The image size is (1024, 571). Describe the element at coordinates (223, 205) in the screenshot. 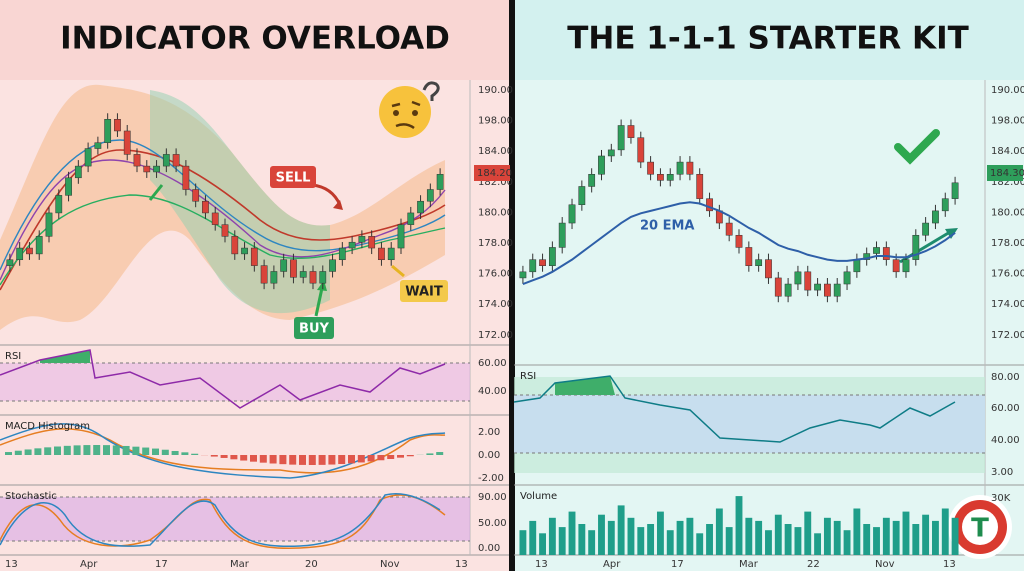

I see `ma-line` at that location.